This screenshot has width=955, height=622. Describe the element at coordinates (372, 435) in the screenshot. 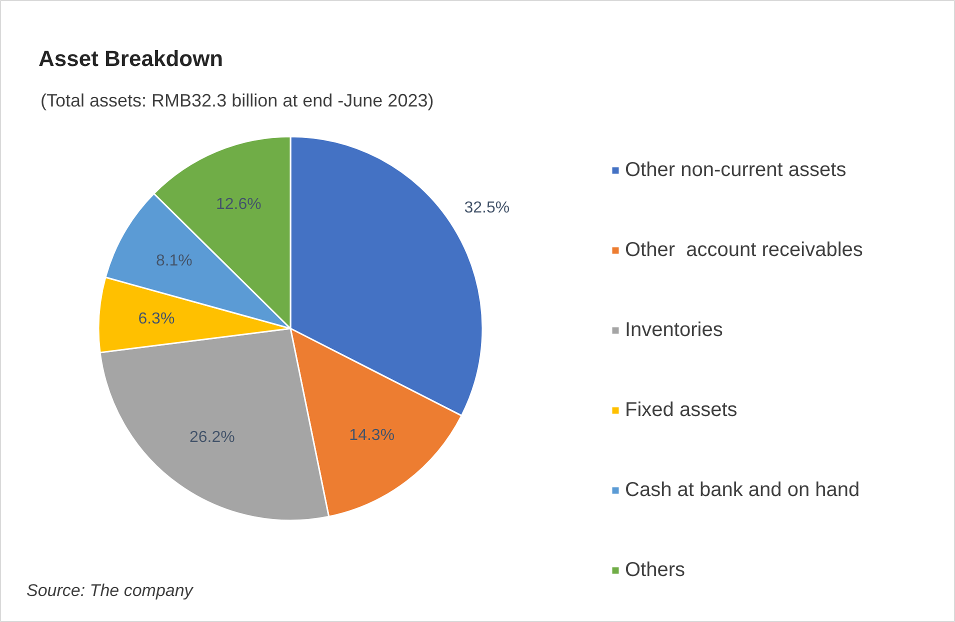

I see `data-label: 14.3%` at that location.